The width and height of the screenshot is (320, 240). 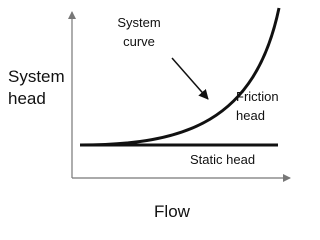 What do you see at coordinates (27, 98) in the screenshot?
I see `y-axis-label: head` at bounding box center [27, 98].